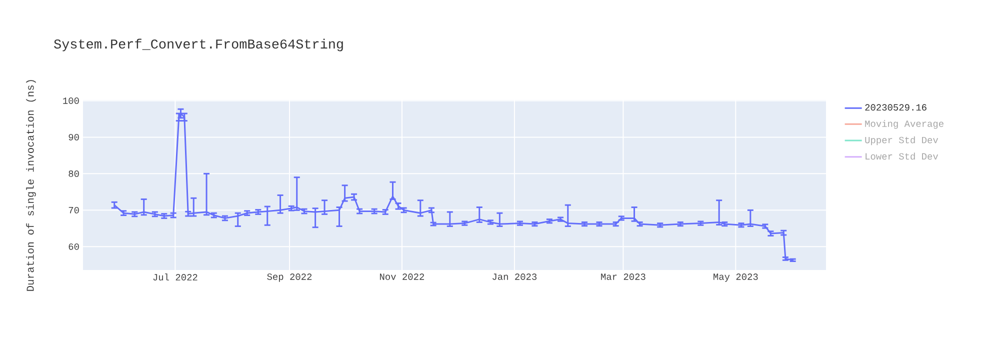 This screenshot has height=350, width=1000. What do you see at coordinates (902, 156) in the screenshot?
I see `legend-label: Lower Std Dev` at bounding box center [902, 156].